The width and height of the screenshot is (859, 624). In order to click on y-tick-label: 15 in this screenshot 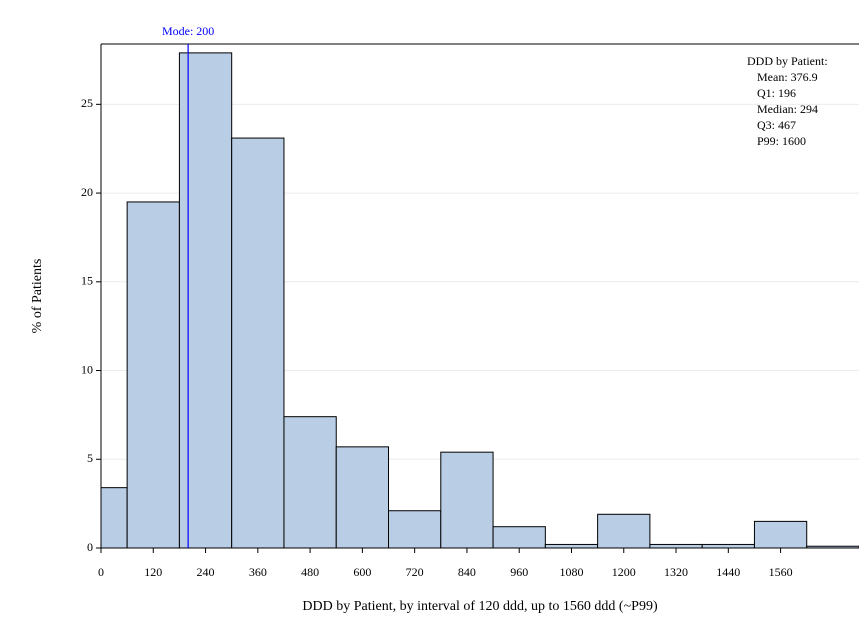, I will do `click(87, 281)`.